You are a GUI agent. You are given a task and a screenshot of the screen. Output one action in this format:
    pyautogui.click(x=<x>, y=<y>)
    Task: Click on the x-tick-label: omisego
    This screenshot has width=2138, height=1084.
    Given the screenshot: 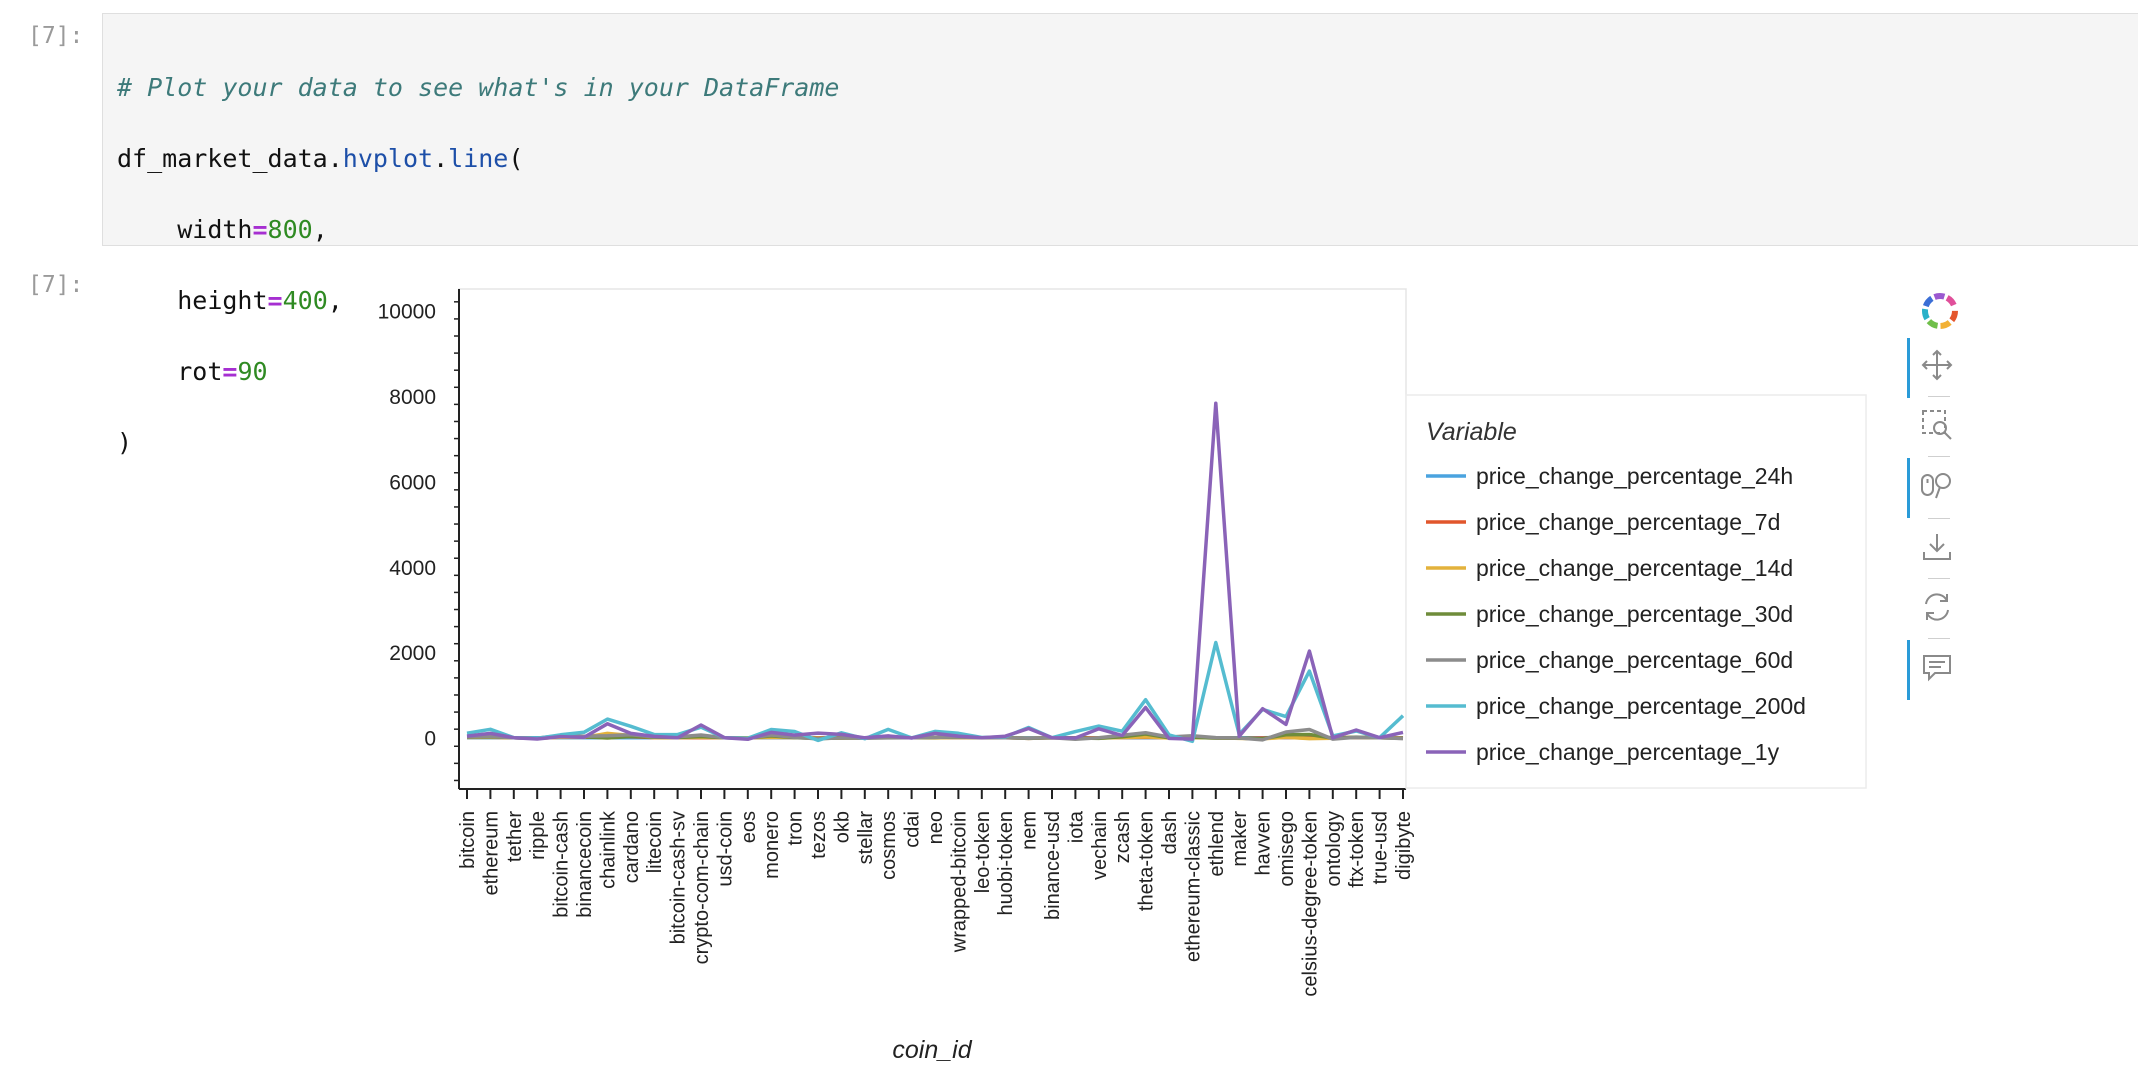 What is the action you would take?
    pyautogui.click(x=1287, y=849)
    